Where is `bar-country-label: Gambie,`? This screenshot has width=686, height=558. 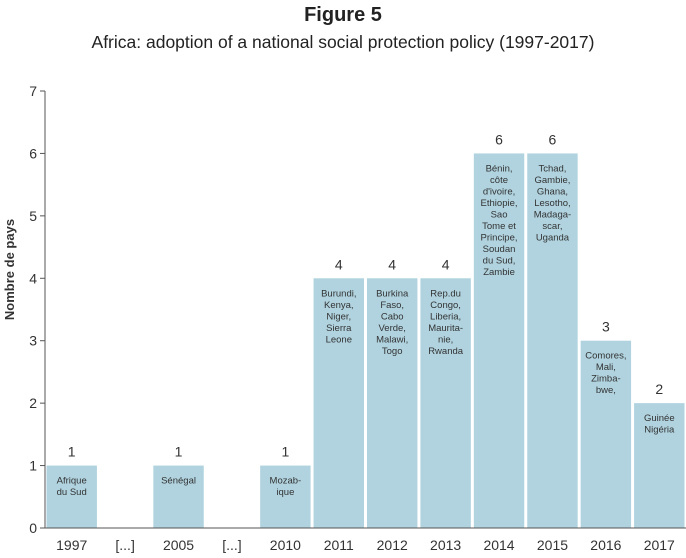 bar-country-label: Gambie, is located at coordinates (553, 180).